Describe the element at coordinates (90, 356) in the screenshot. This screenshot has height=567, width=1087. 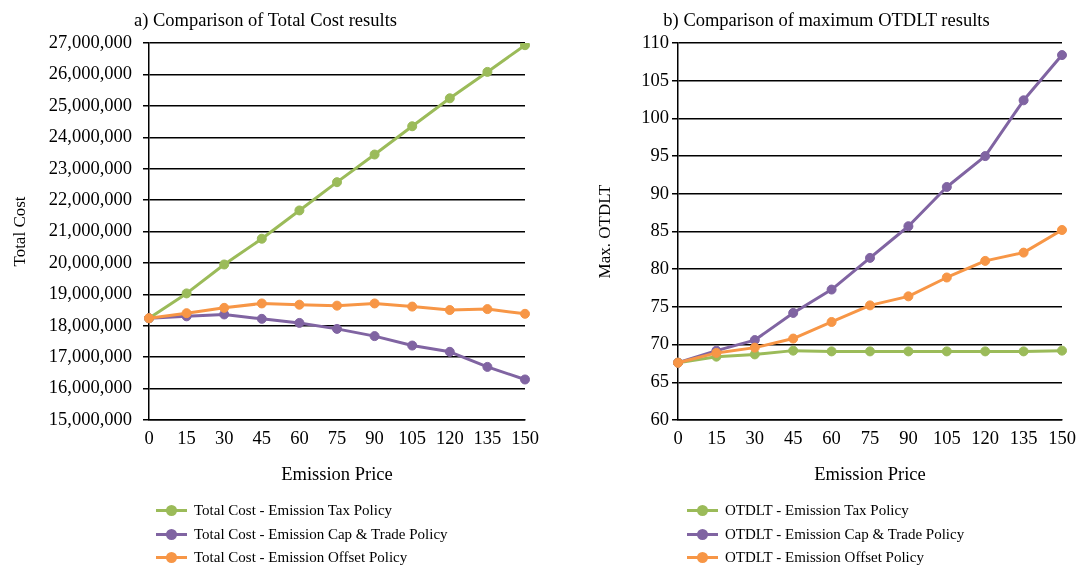
I see `y-tick-label: 17,000,000` at that location.